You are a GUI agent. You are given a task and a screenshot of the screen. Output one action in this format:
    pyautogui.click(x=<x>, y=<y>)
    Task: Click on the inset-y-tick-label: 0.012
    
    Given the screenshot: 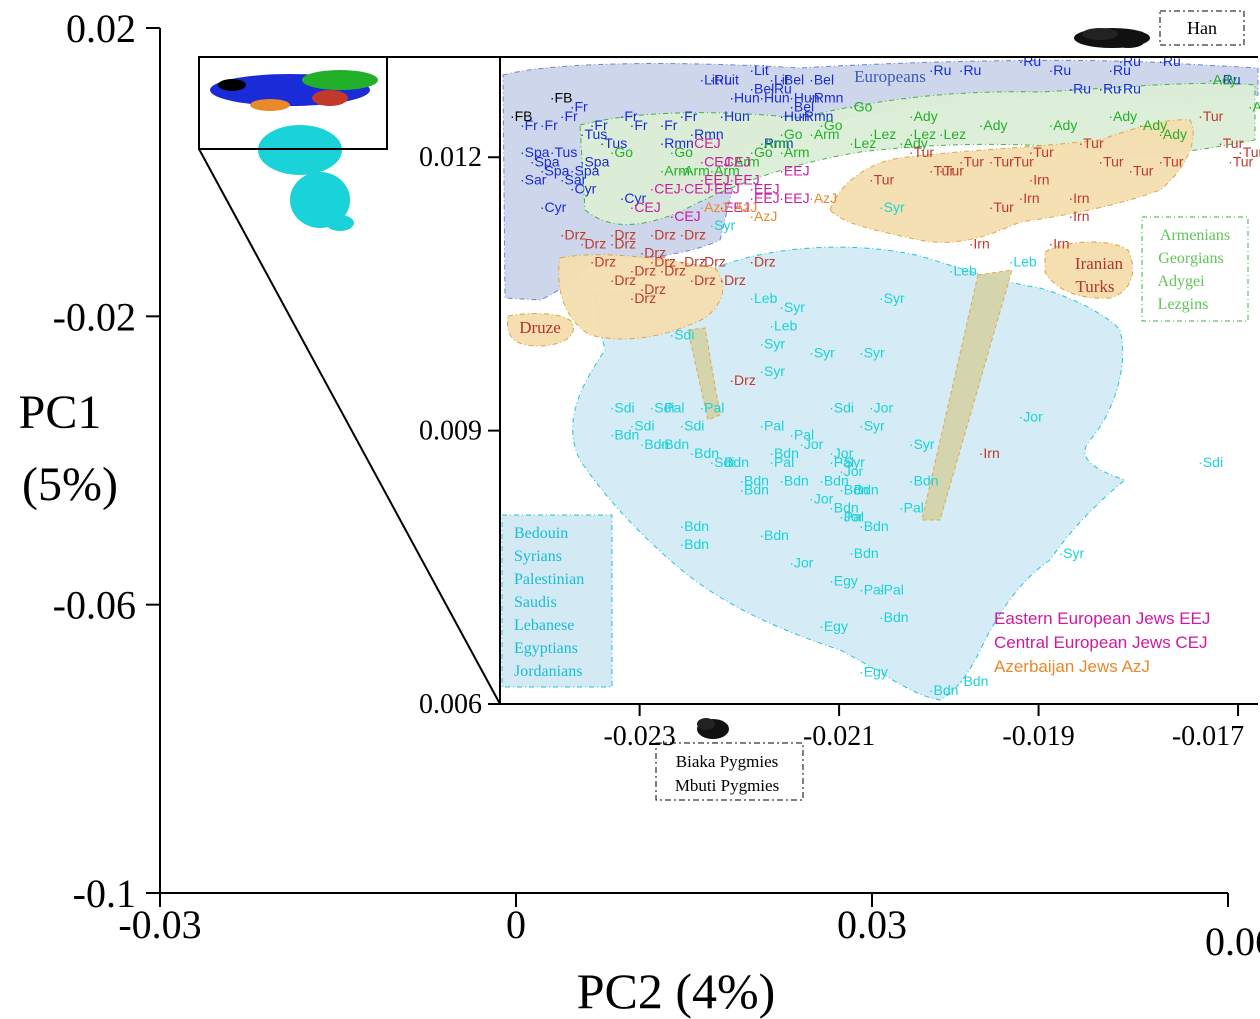 What is the action you would take?
    pyautogui.click(x=450, y=157)
    